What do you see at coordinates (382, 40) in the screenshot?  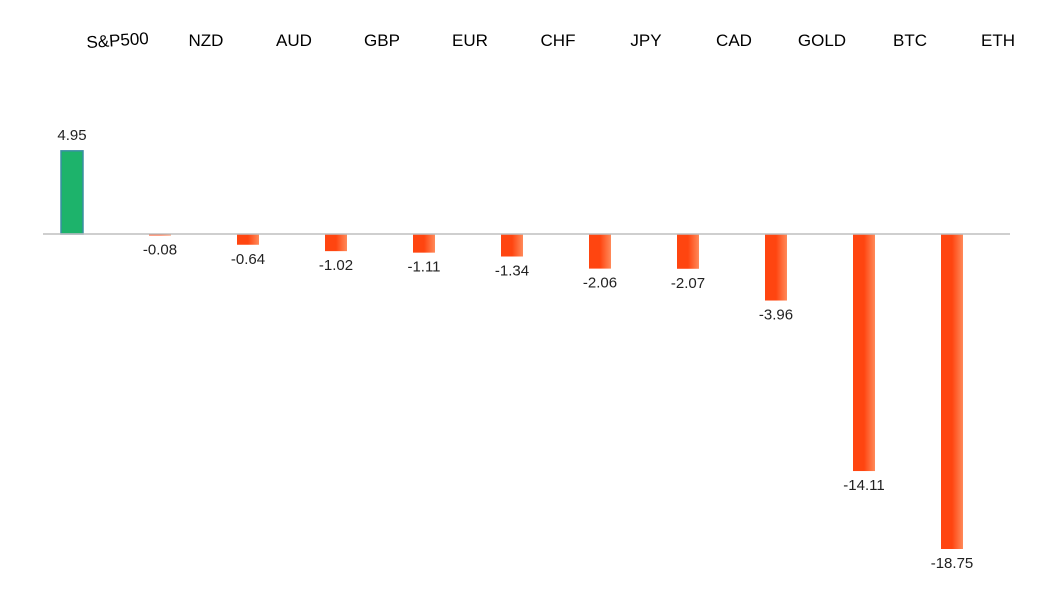 I see `category-label-gbp: GBP` at bounding box center [382, 40].